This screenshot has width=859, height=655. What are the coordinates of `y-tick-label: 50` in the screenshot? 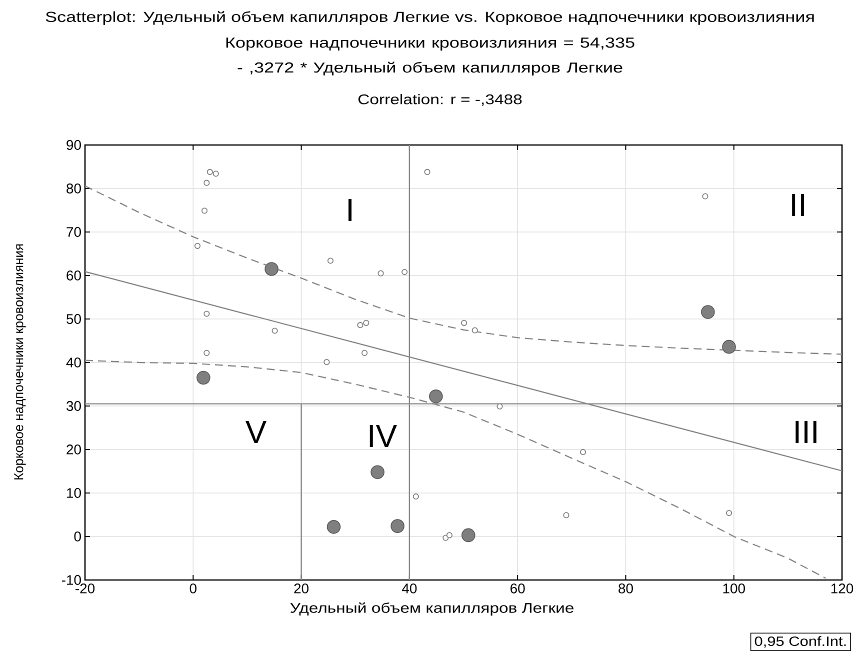 It's located at (73, 319).